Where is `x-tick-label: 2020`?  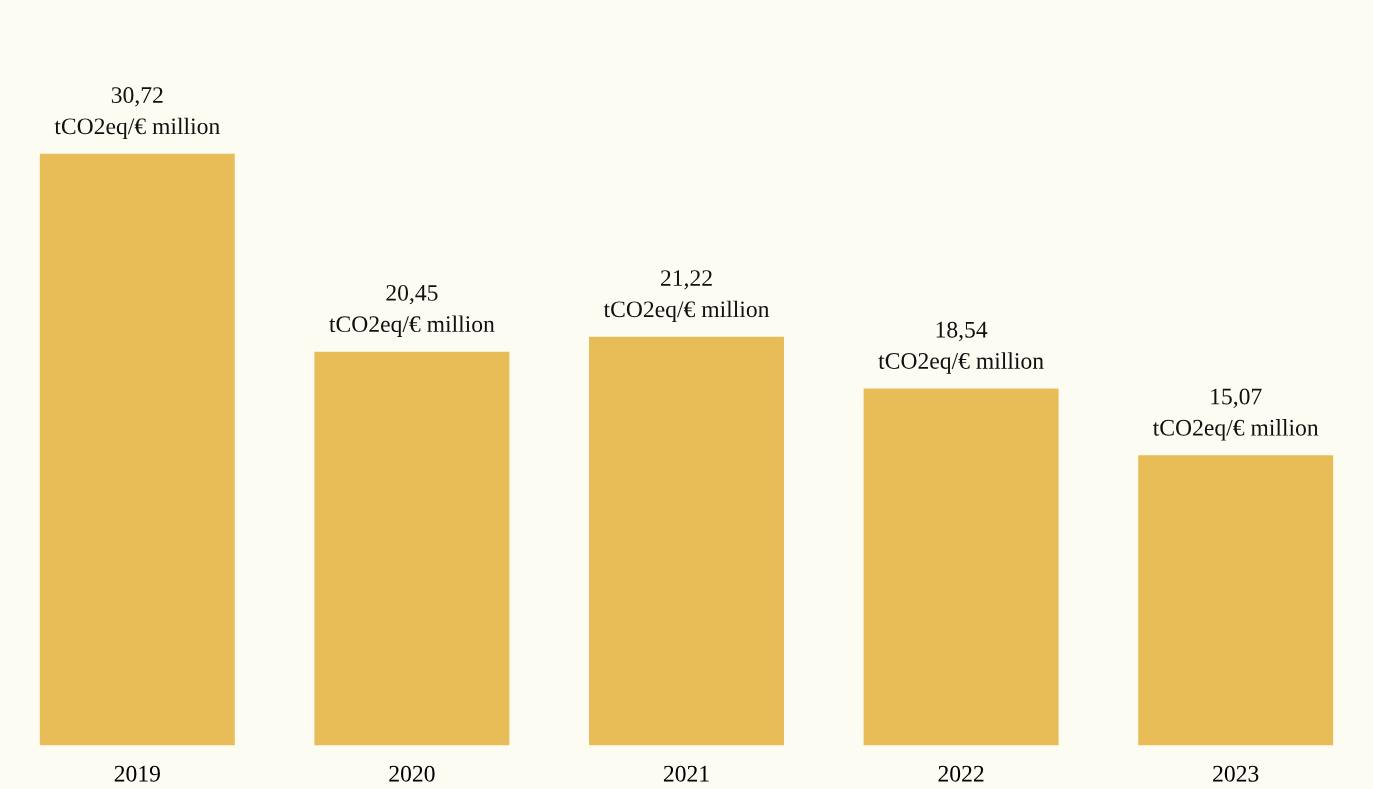
x-tick-label: 2020 is located at coordinates (412, 773).